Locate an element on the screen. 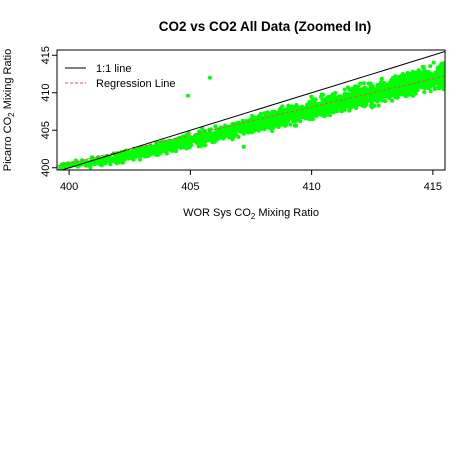 This screenshot has width=474, height=474. chart-title: CO2 vs CO2 All Data (Zoomed In) is located at coordinates (265, 26).